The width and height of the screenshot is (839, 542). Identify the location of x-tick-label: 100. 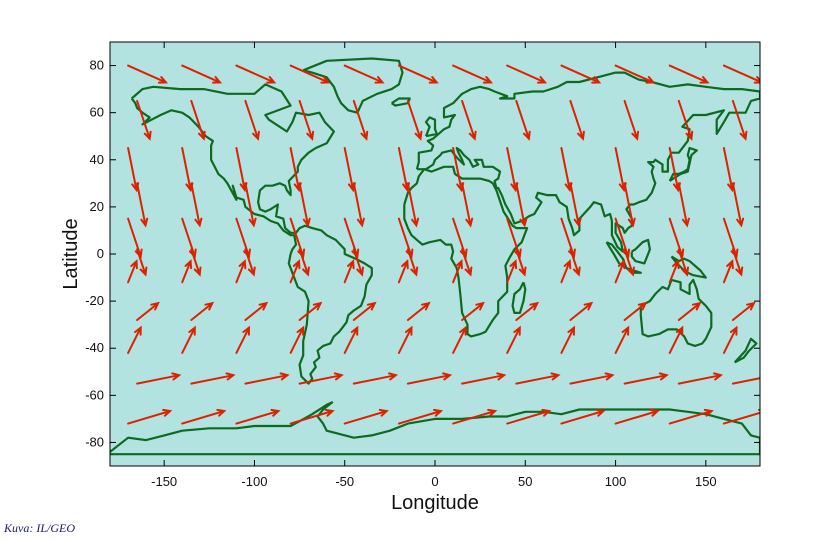
(616, 481).